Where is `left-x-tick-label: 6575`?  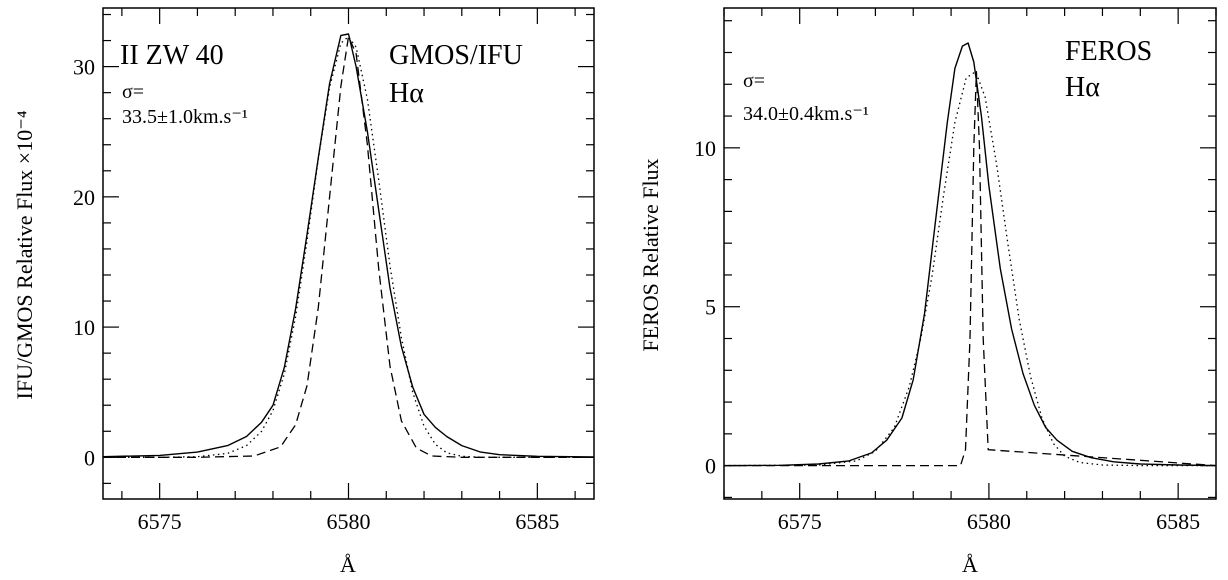
left-x-tick-label: 6575 is located at coordinates (160, 521).